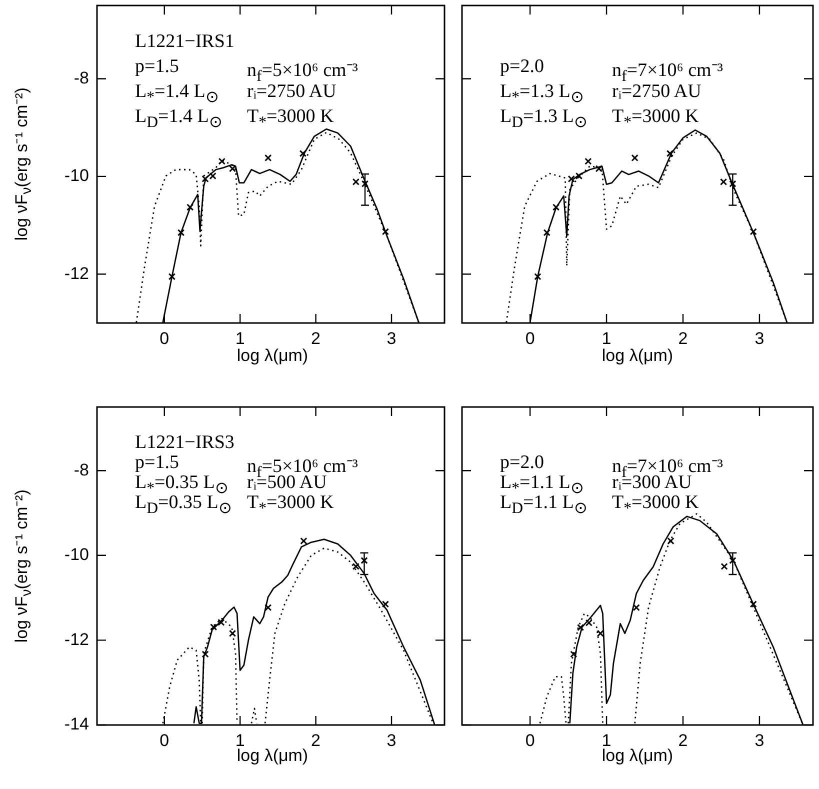 The image size is (819, 789). Describe the element at coordinates (183, 504) in the screenshot. I see `annotation: L$_{D}$=0.35 L$_{⊙}$` at that location.